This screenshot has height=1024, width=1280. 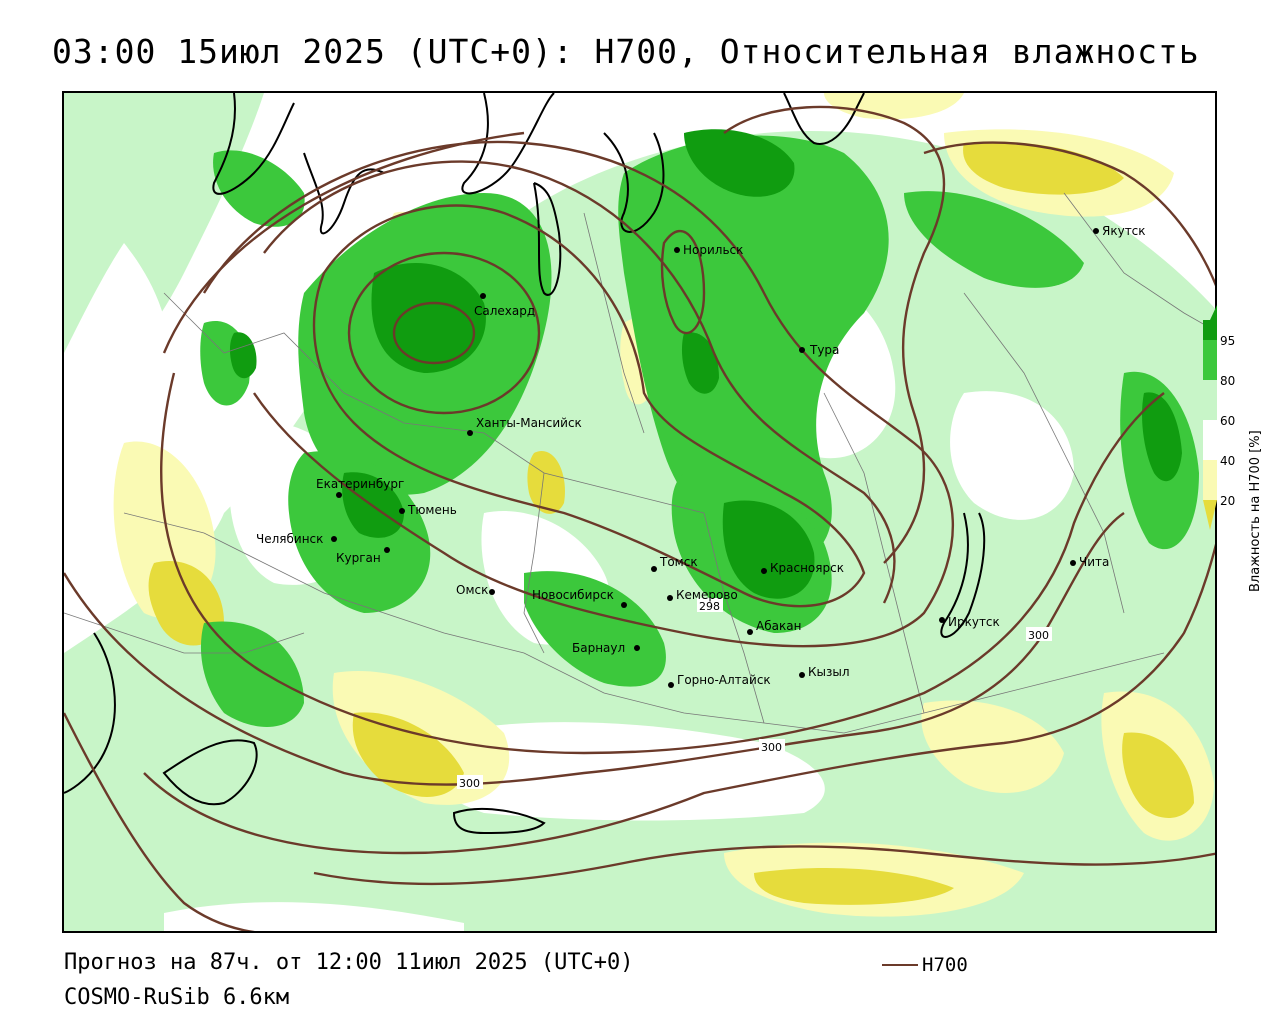 What do you see at coordinates (529, 423) in the screenshot?
I see `svg-text: Ханты-Мансийск` at bounding box center [529, 423].